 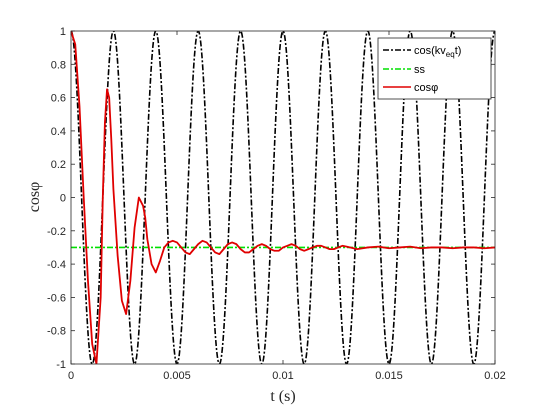 I want to click on y-tick-label: -0.2, so click(x=56, y=232).